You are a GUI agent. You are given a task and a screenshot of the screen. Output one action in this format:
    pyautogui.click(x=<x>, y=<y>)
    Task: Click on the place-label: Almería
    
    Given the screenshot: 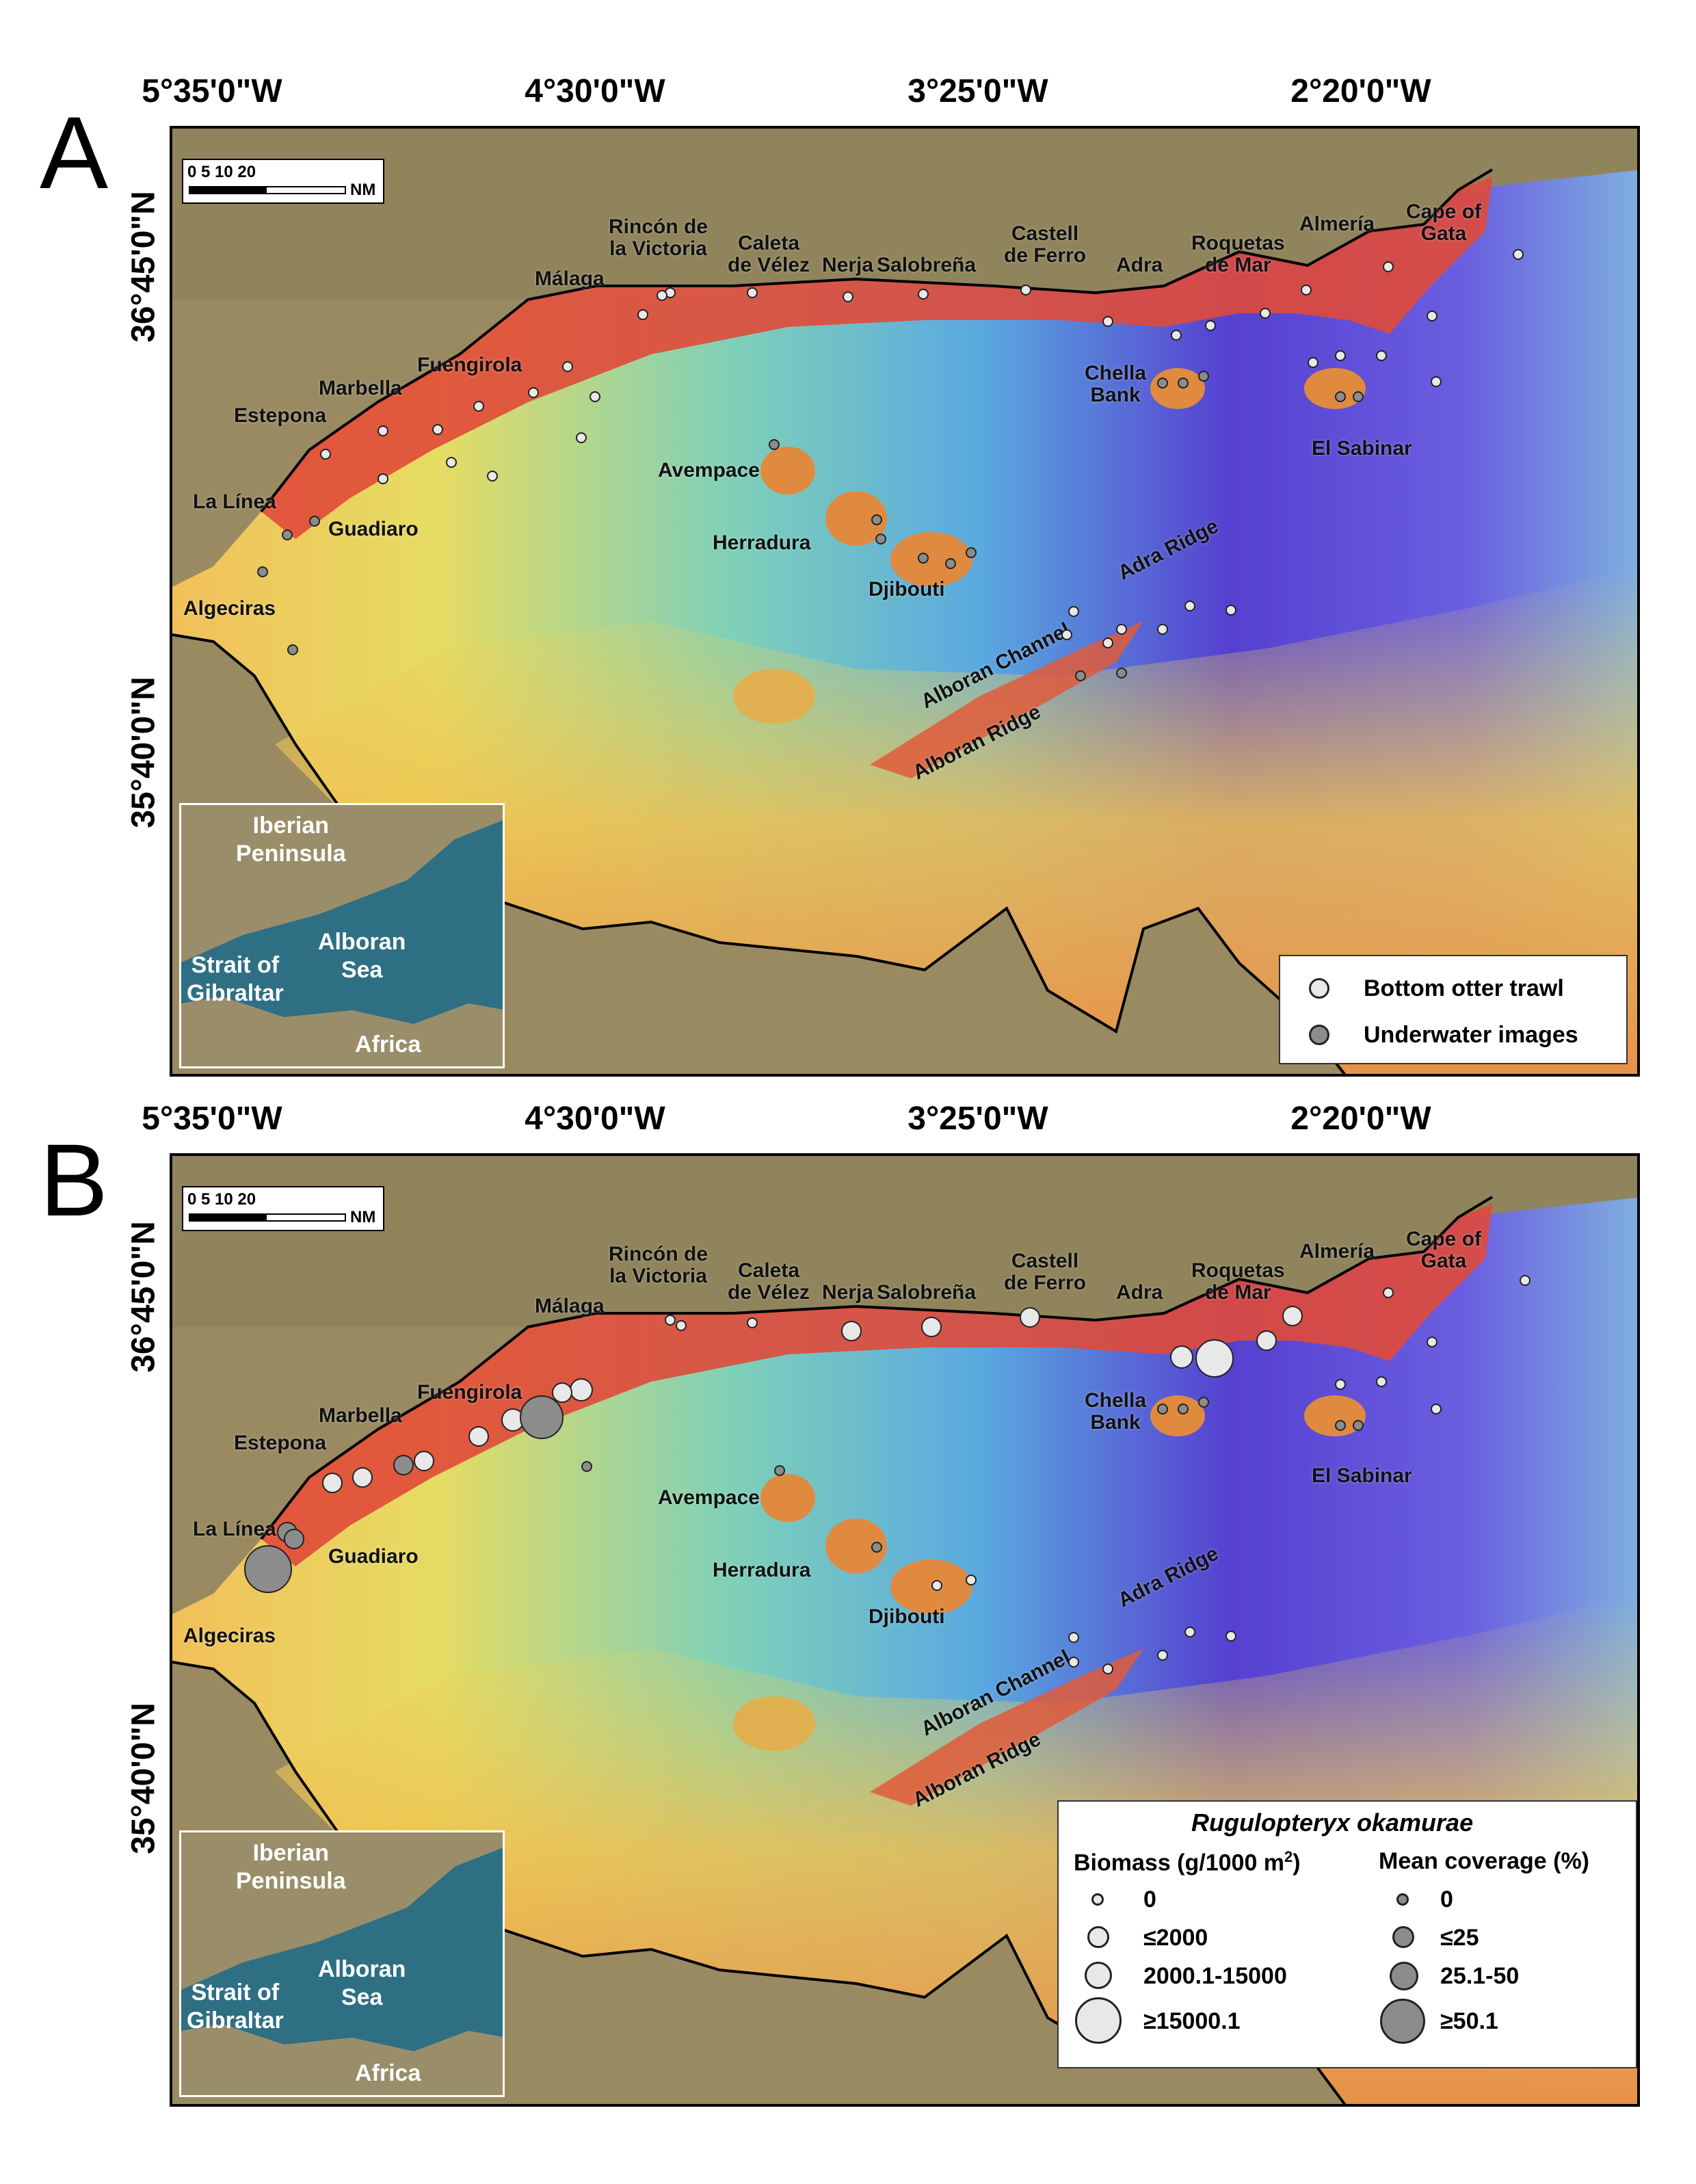 What is the action you would take?
    pyautogui.click(x=1337, y=1251)
    